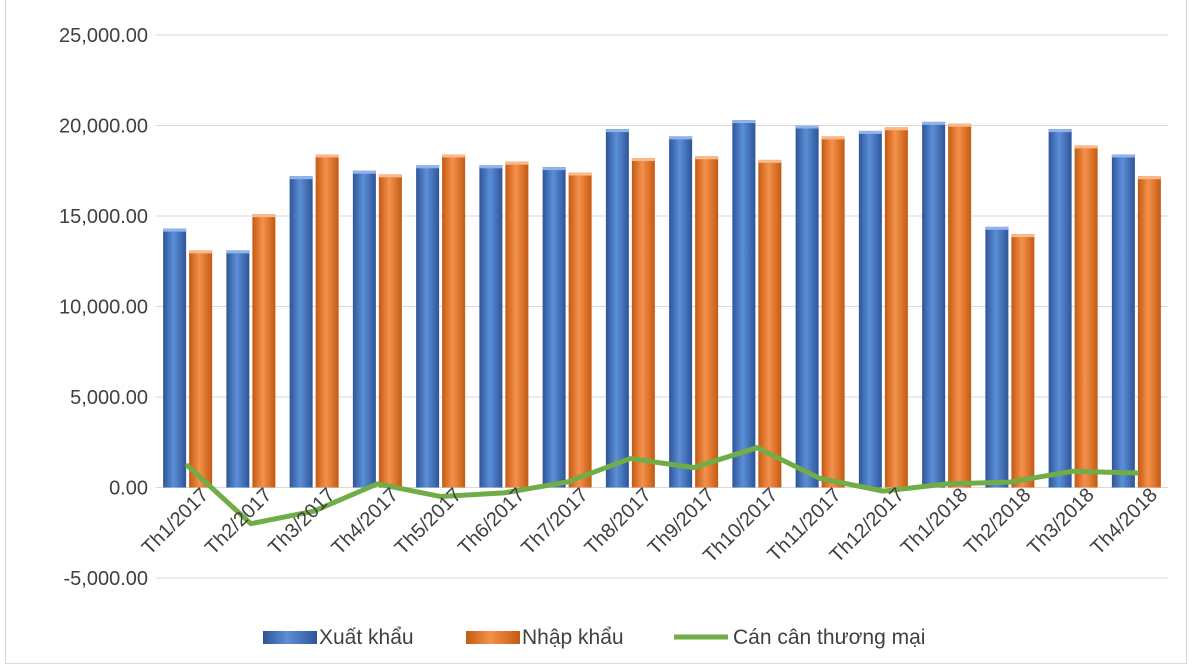 Image resolution: width=1192 pixels, height=669 pixels. Describe the element at coordinates (175, 521) in the screenshot. I see `x-category-label: Th1/2017` at that location.